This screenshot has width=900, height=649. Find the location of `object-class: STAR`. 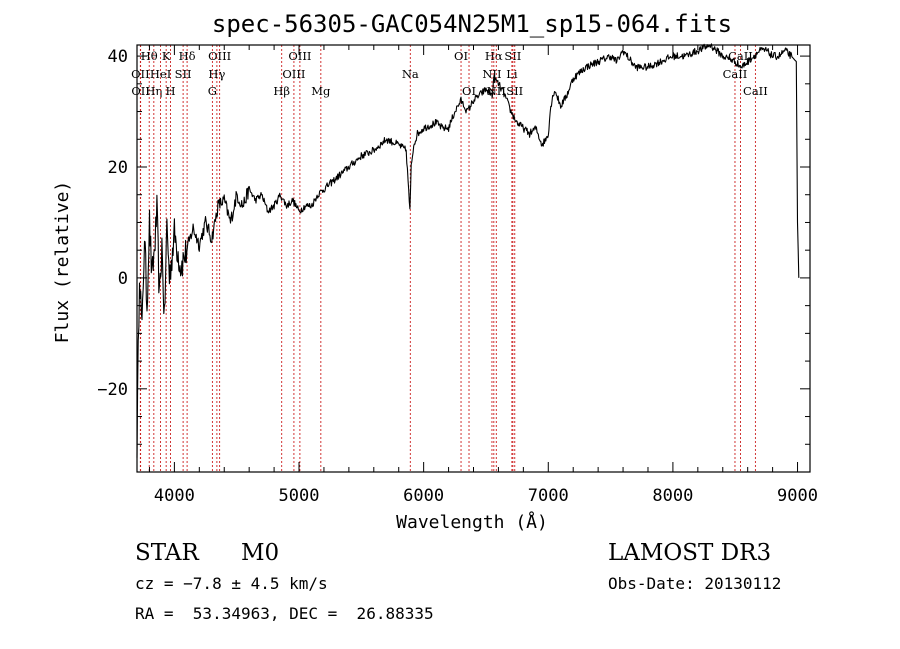

object-class: STAR is located at coordinates (167, 553).